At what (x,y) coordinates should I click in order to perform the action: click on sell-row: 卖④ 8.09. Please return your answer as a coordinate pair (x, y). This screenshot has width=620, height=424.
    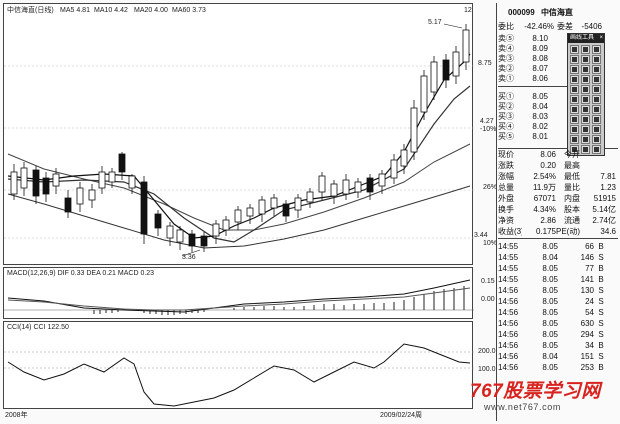
    Looking at the image, I should click on (559, 50).